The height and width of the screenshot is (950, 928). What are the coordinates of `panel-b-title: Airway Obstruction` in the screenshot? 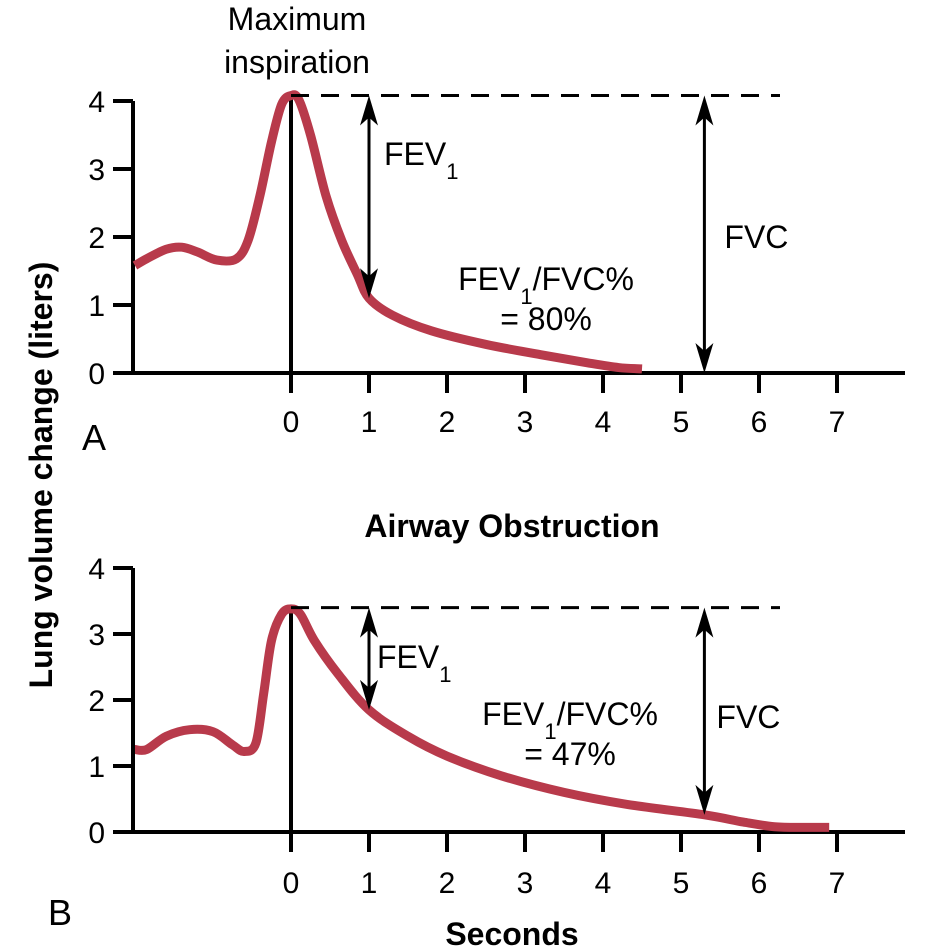 It's located at (511, 526).